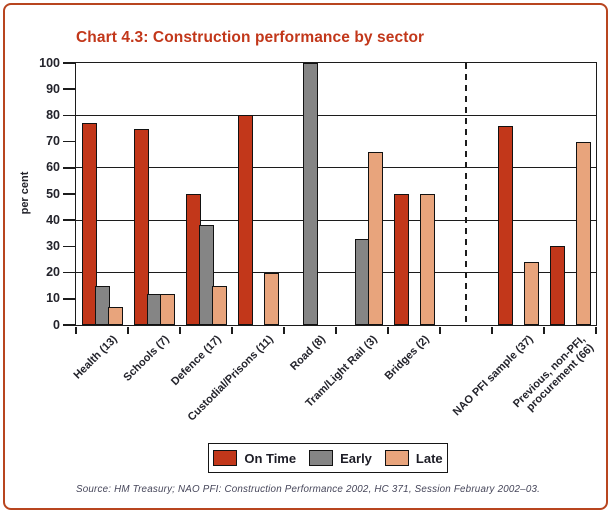  I want to click on legend-item-on-time: On Time, so click(254, 458).